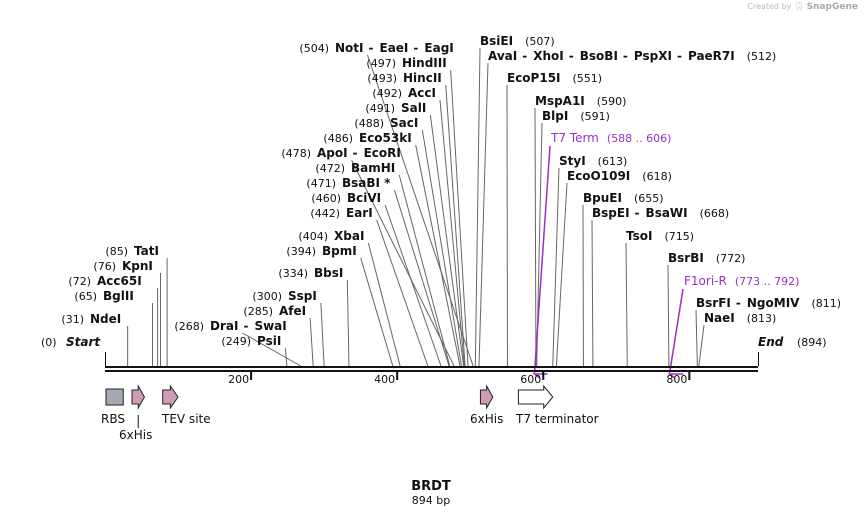  What do you see at coordinates (369, 123) in the screenshot?
I see `site-position: (488)` at bounding box center [369, 123].